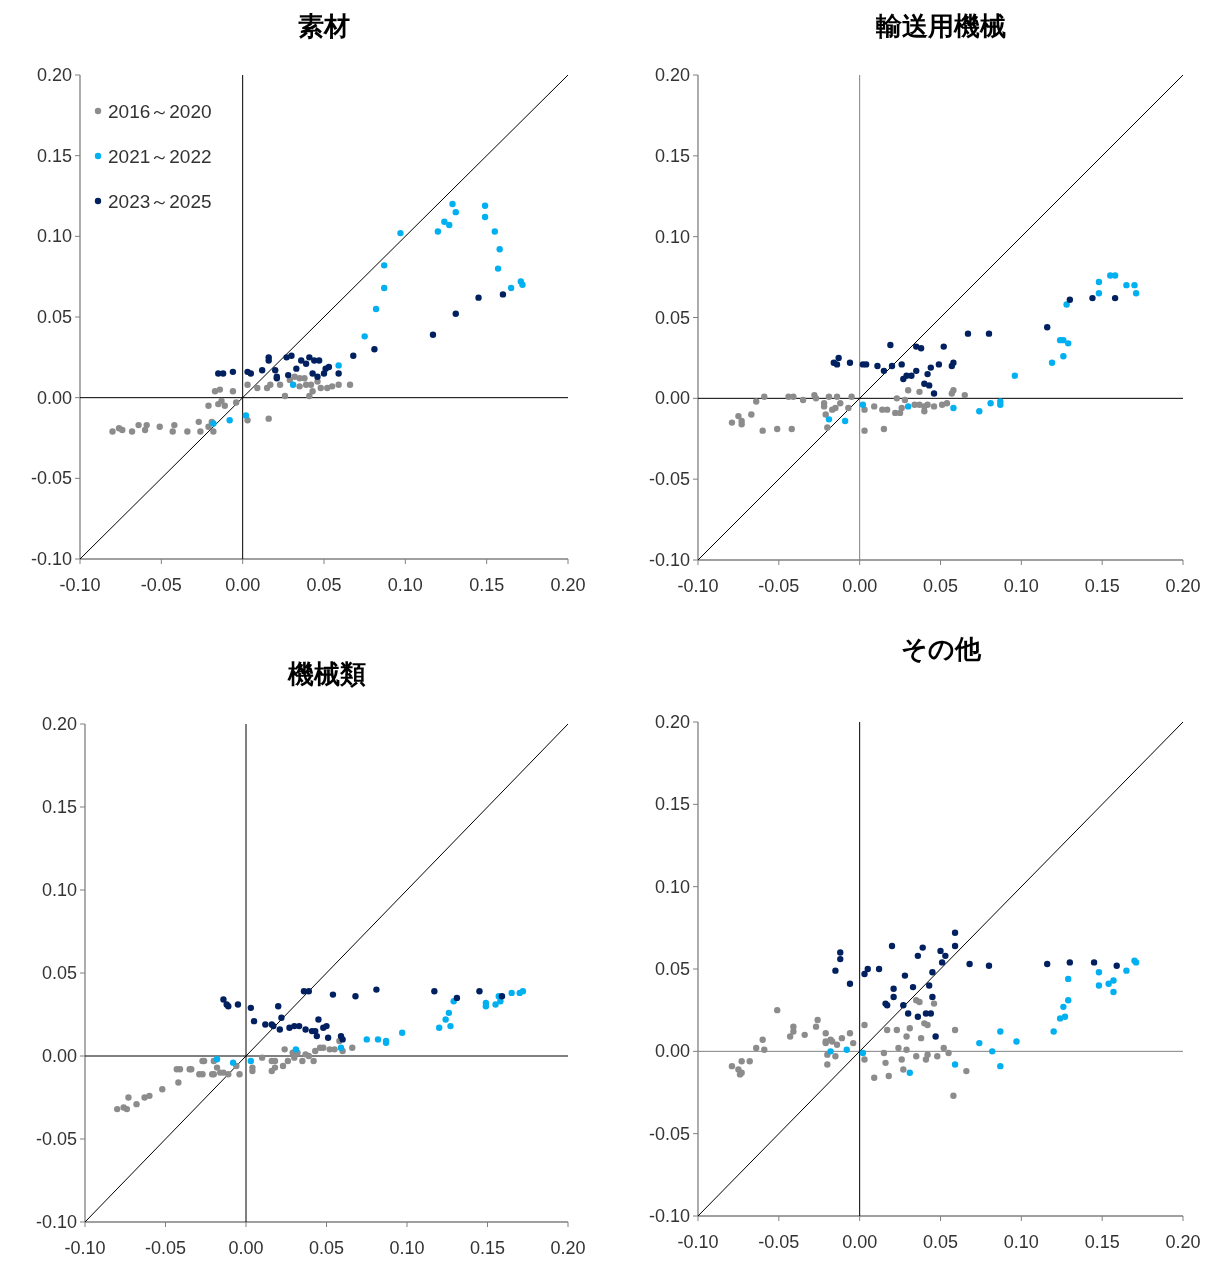 The width and height of the screenshot is (1212, 1261). What do you see at coordinates (940, 26) in the screenshot?
I see `chart-title: 輸送用機械` at bounding box center [940, 26].